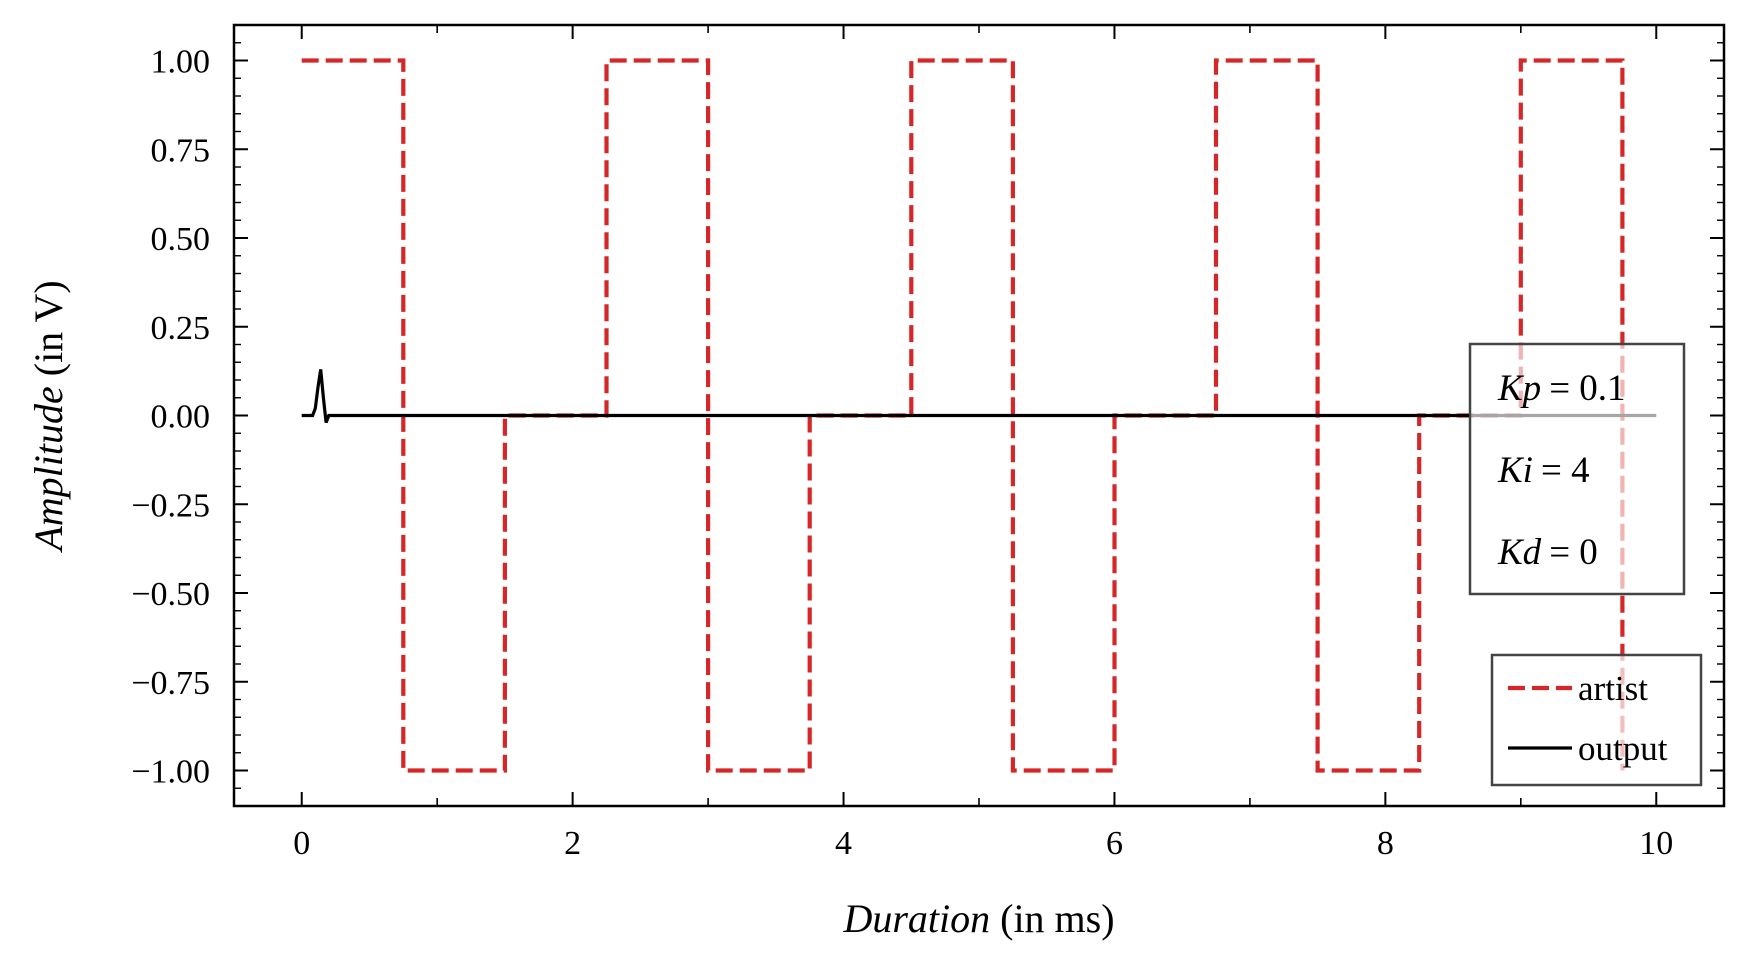 The height and width of the screenshot is (969, 1745). Describe the element at coordinates (1587, 388) in the screenshot. I see `parameter-value: = 0.1` at that location.